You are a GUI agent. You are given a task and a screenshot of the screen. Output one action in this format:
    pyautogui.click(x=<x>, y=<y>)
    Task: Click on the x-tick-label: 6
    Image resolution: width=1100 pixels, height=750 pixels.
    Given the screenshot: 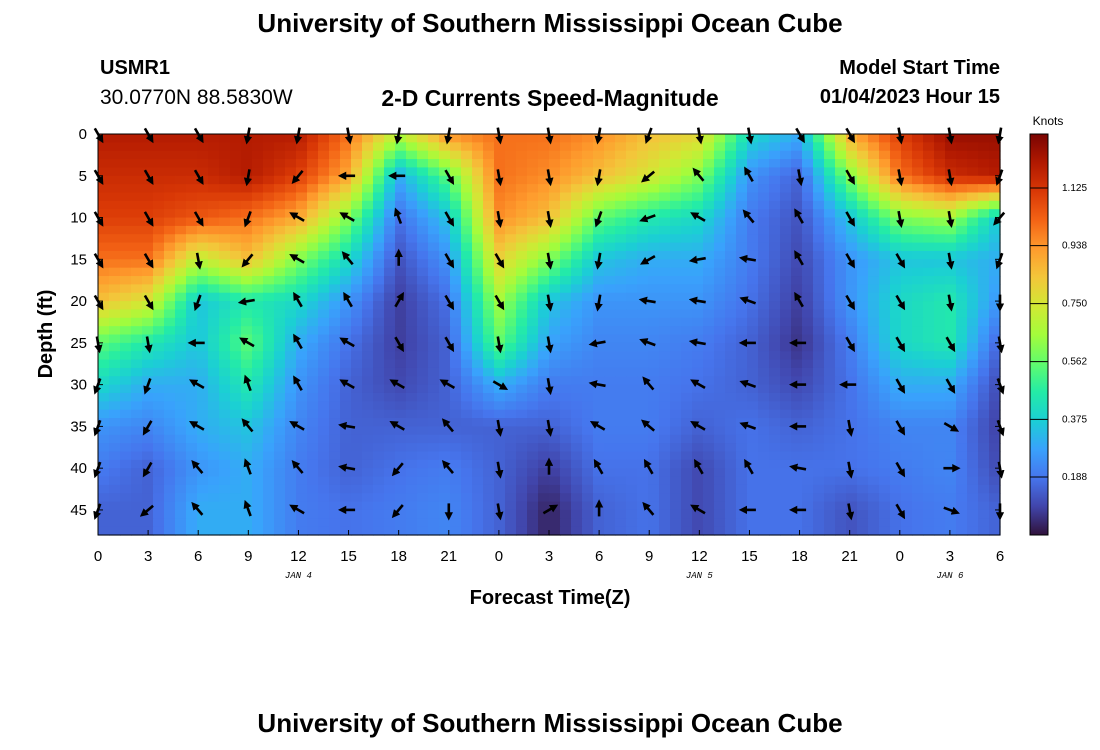 What is the action you would take?
    pyautogui.click(x=1000, y=556)
    